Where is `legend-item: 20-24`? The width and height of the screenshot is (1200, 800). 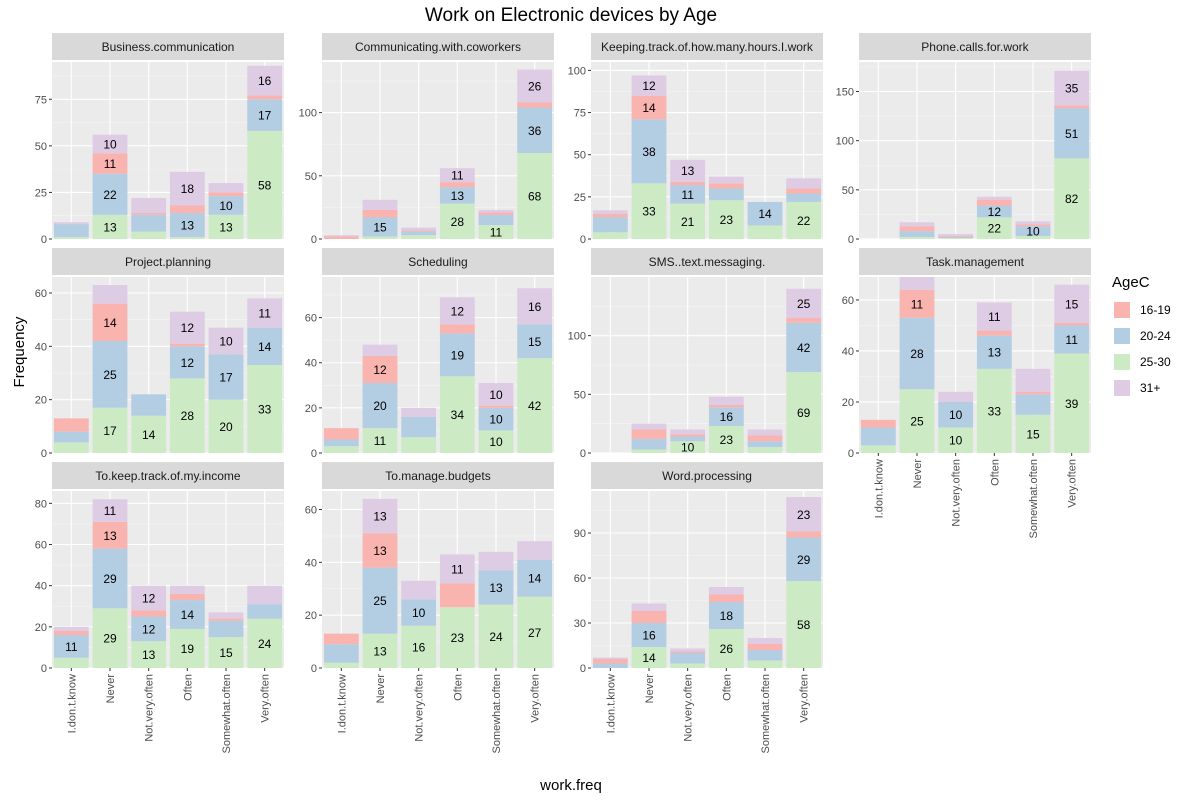
legend-item: 20-24 is located at coordinates (1154, 336).